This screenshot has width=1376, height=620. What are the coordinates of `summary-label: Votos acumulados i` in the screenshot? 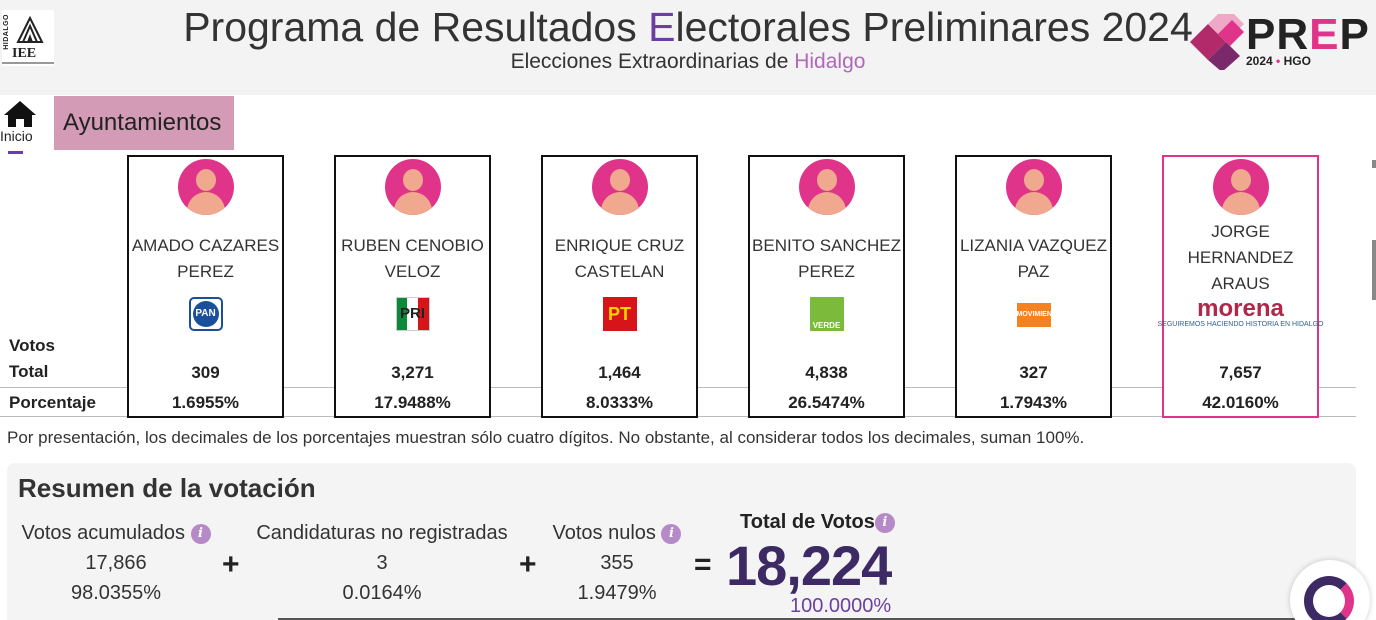 It's located at (116, 537).